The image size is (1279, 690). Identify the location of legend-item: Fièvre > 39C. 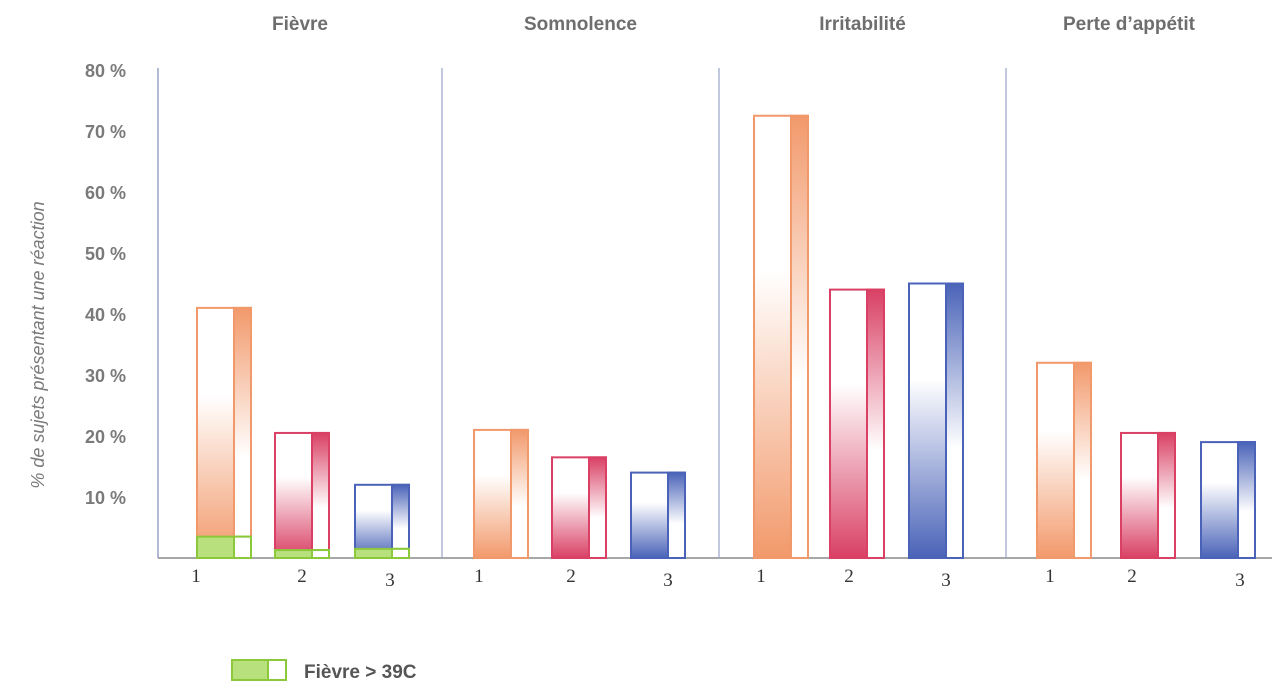
(324, 671).